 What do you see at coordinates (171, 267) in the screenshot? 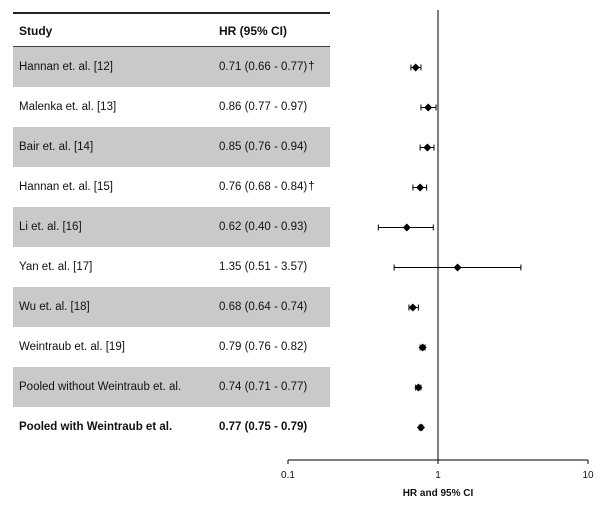
I see `table-row: Yan et. al. [17] 1.35 (0.51 - 3.57)` at bounding box center [171, 267].